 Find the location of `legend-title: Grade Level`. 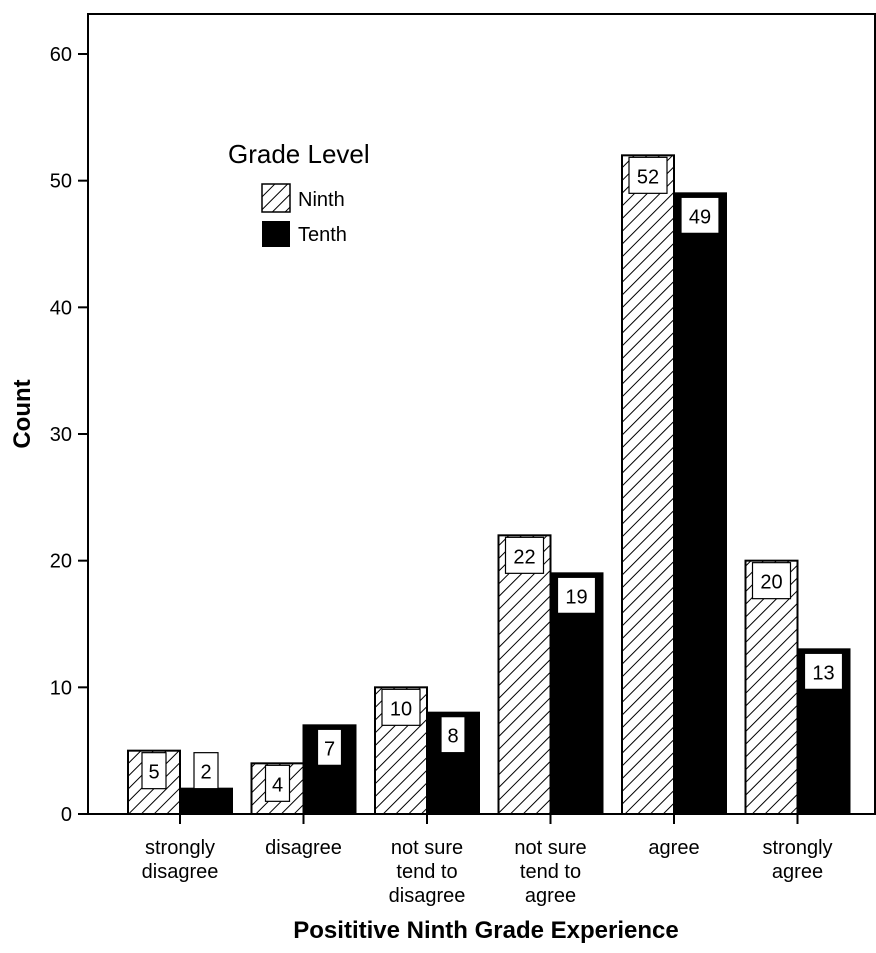

legend-title: Grade Level is located at coordinates (299, 154).